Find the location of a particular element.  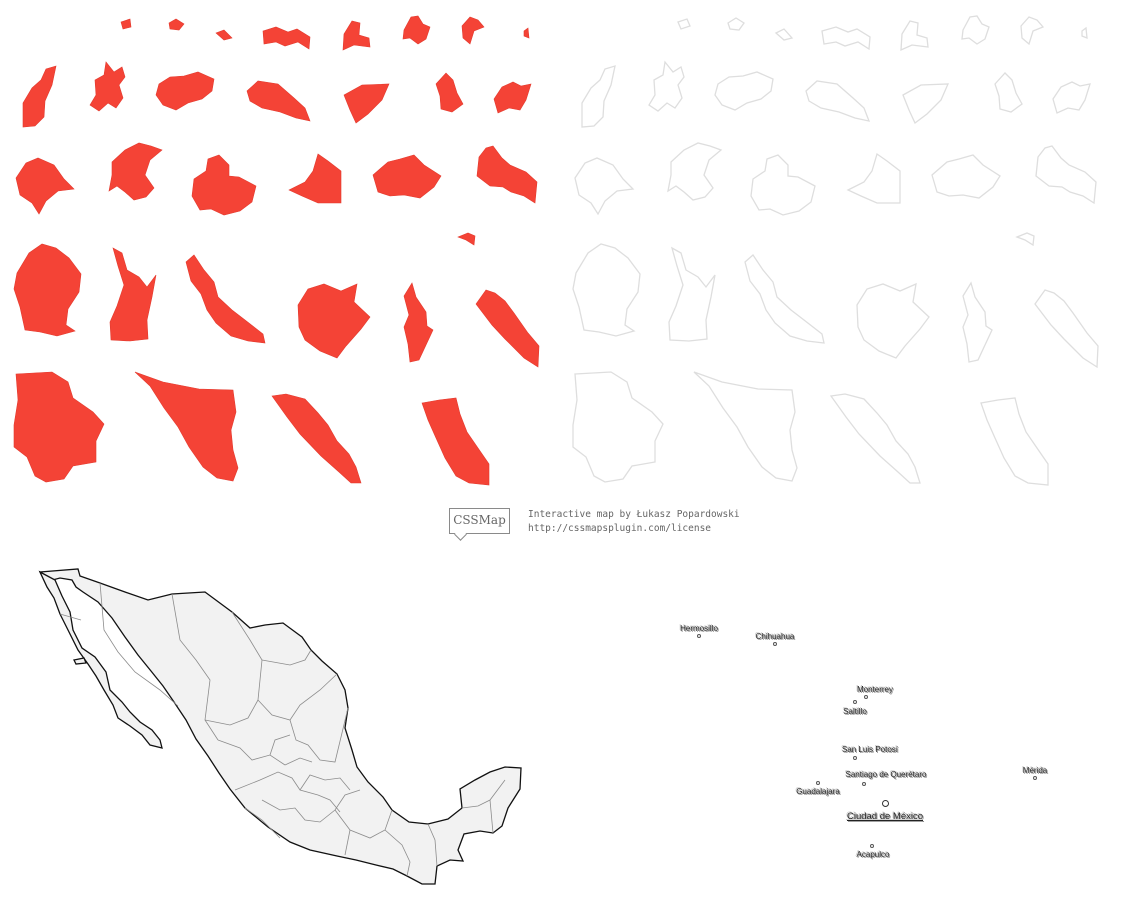

city-dot-queretaro is located at coordinates (864, 784).